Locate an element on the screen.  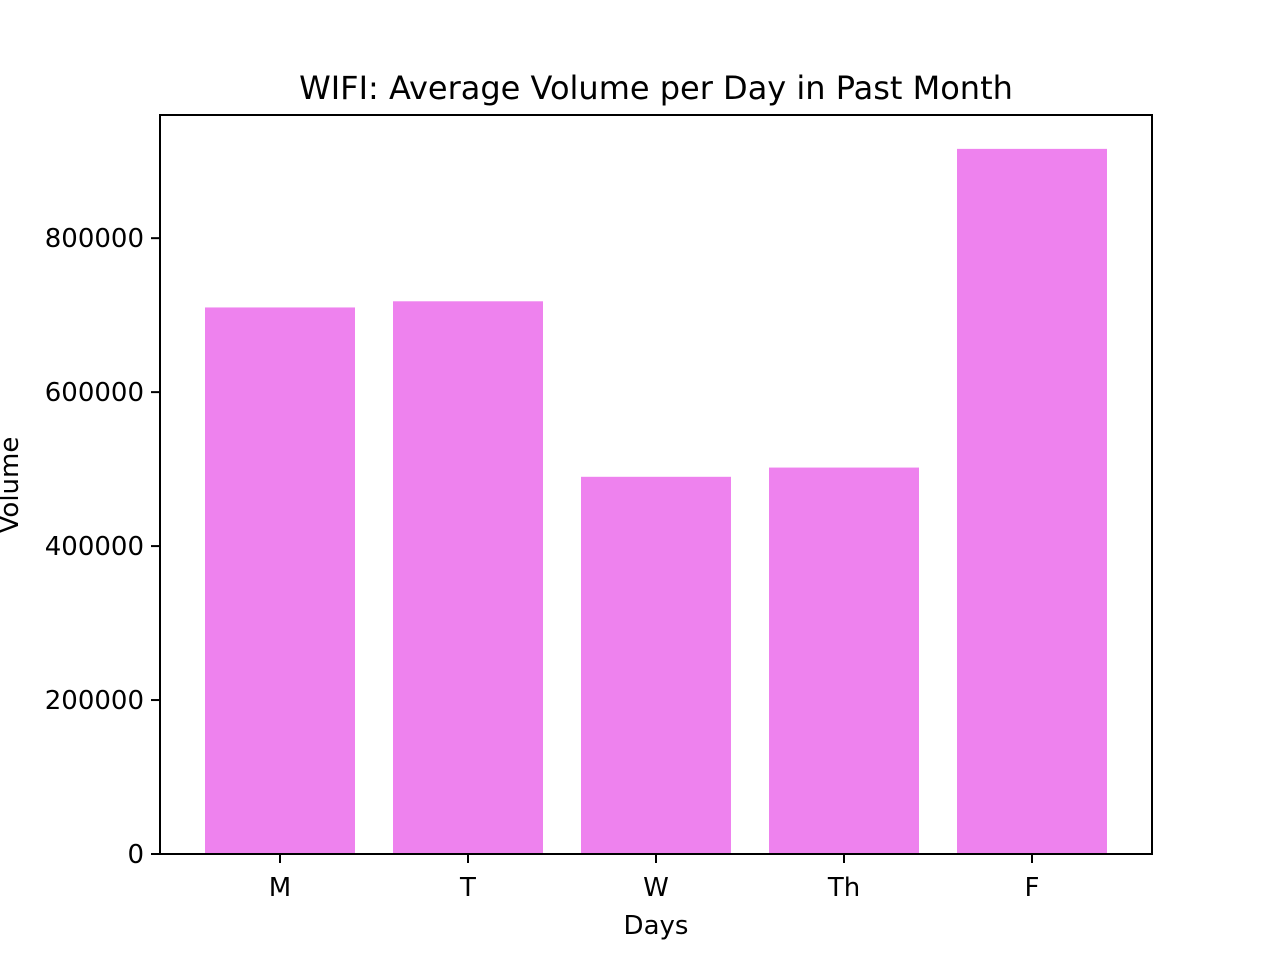
y-axis-label: Volume is located at coordinates (12, 485).